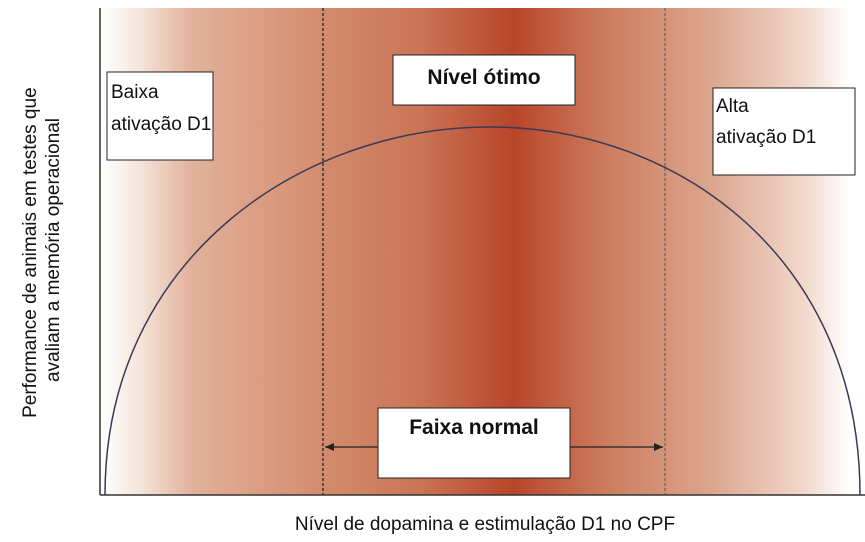  I want to click on high-label-line: Alta, so click(732, 106).